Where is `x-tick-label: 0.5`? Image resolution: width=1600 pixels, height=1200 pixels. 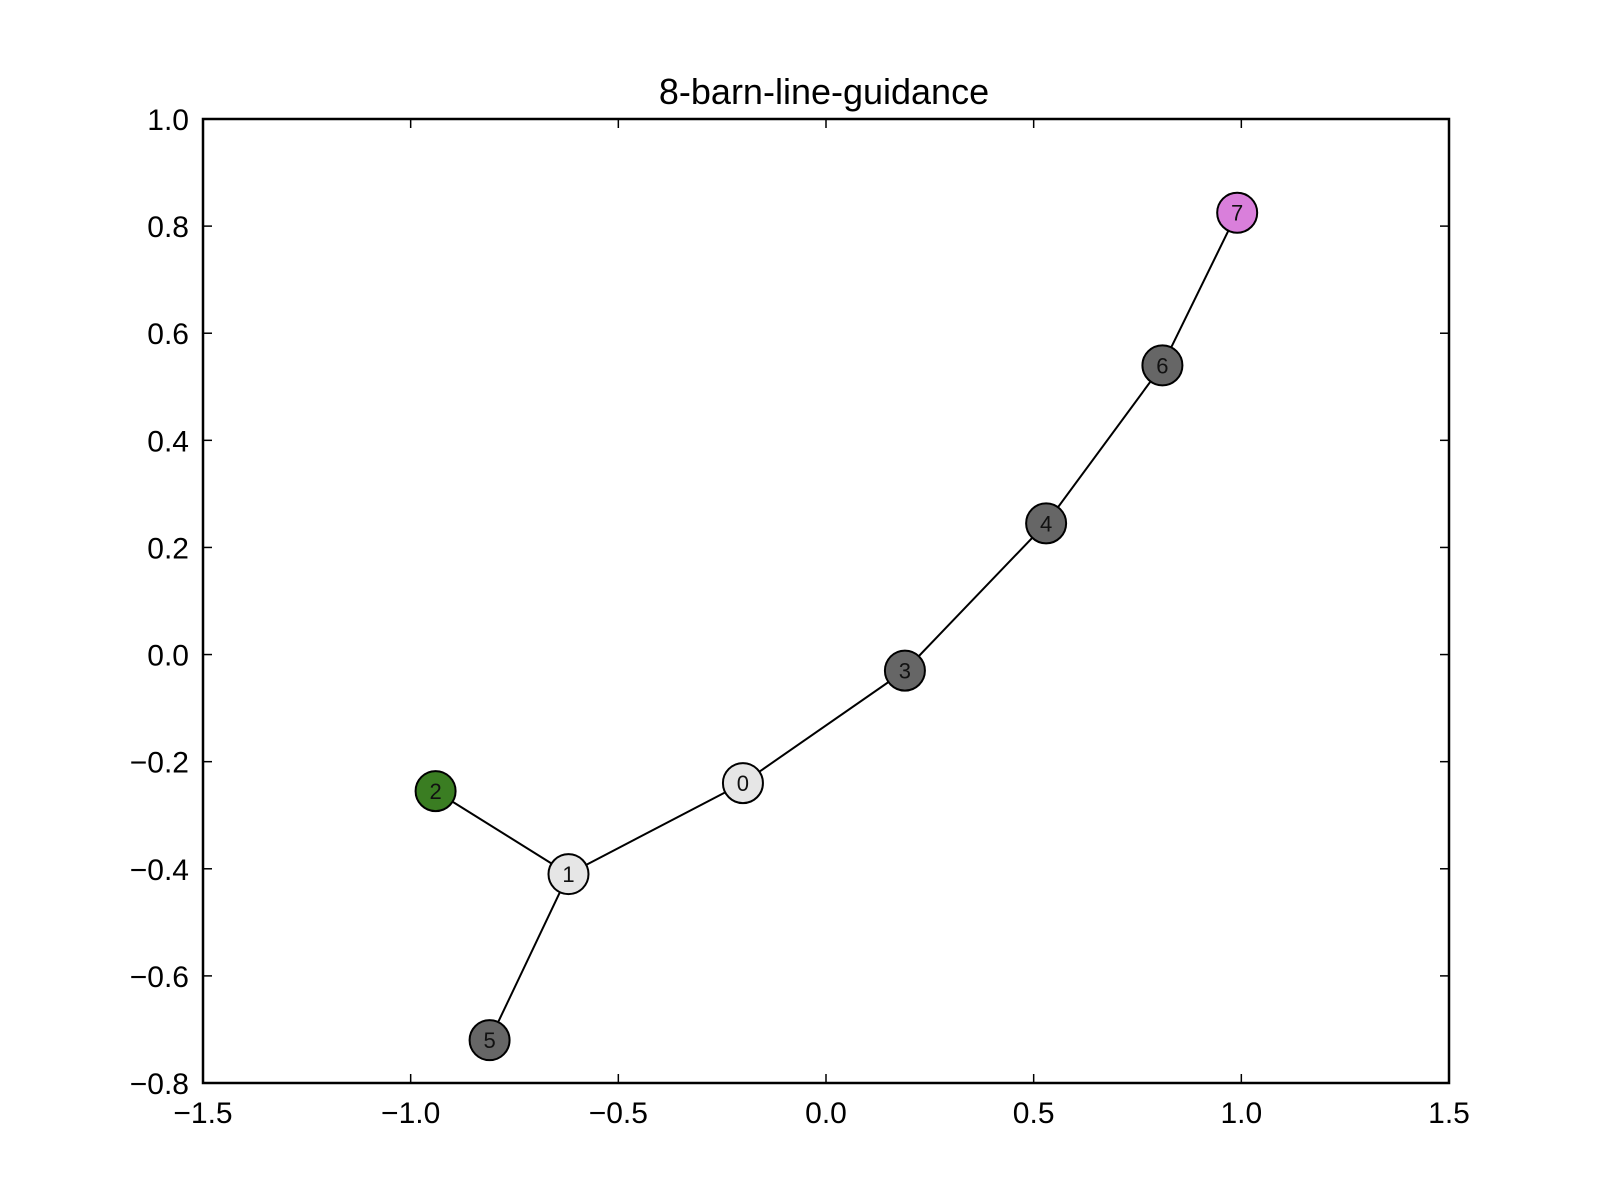 x-tick-label: 0.5 is located at coordinates (1034, 1113).